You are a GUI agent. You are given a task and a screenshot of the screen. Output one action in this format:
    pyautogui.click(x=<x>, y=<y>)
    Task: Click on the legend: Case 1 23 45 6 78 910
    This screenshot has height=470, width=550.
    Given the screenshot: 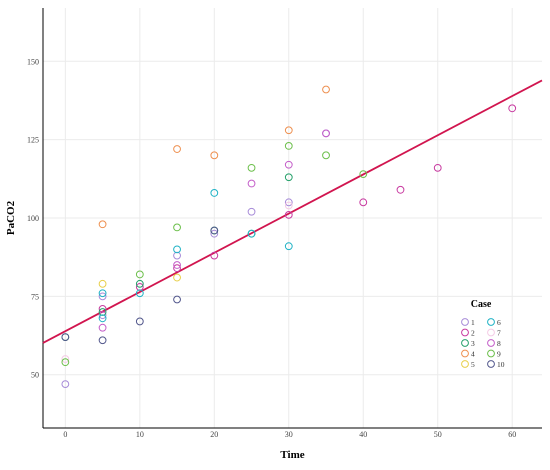 What is the action you would take?
    pyautogui.click(x=483, y=334)
    